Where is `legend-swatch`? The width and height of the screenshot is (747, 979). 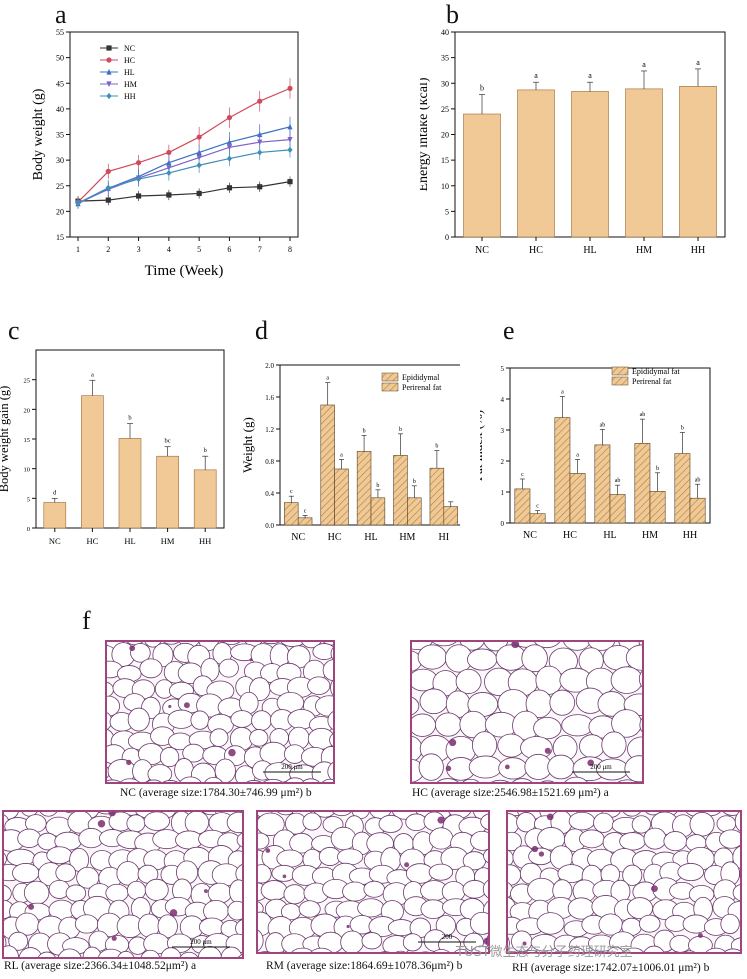 legend-swatch is located at coordinates (390, 377).